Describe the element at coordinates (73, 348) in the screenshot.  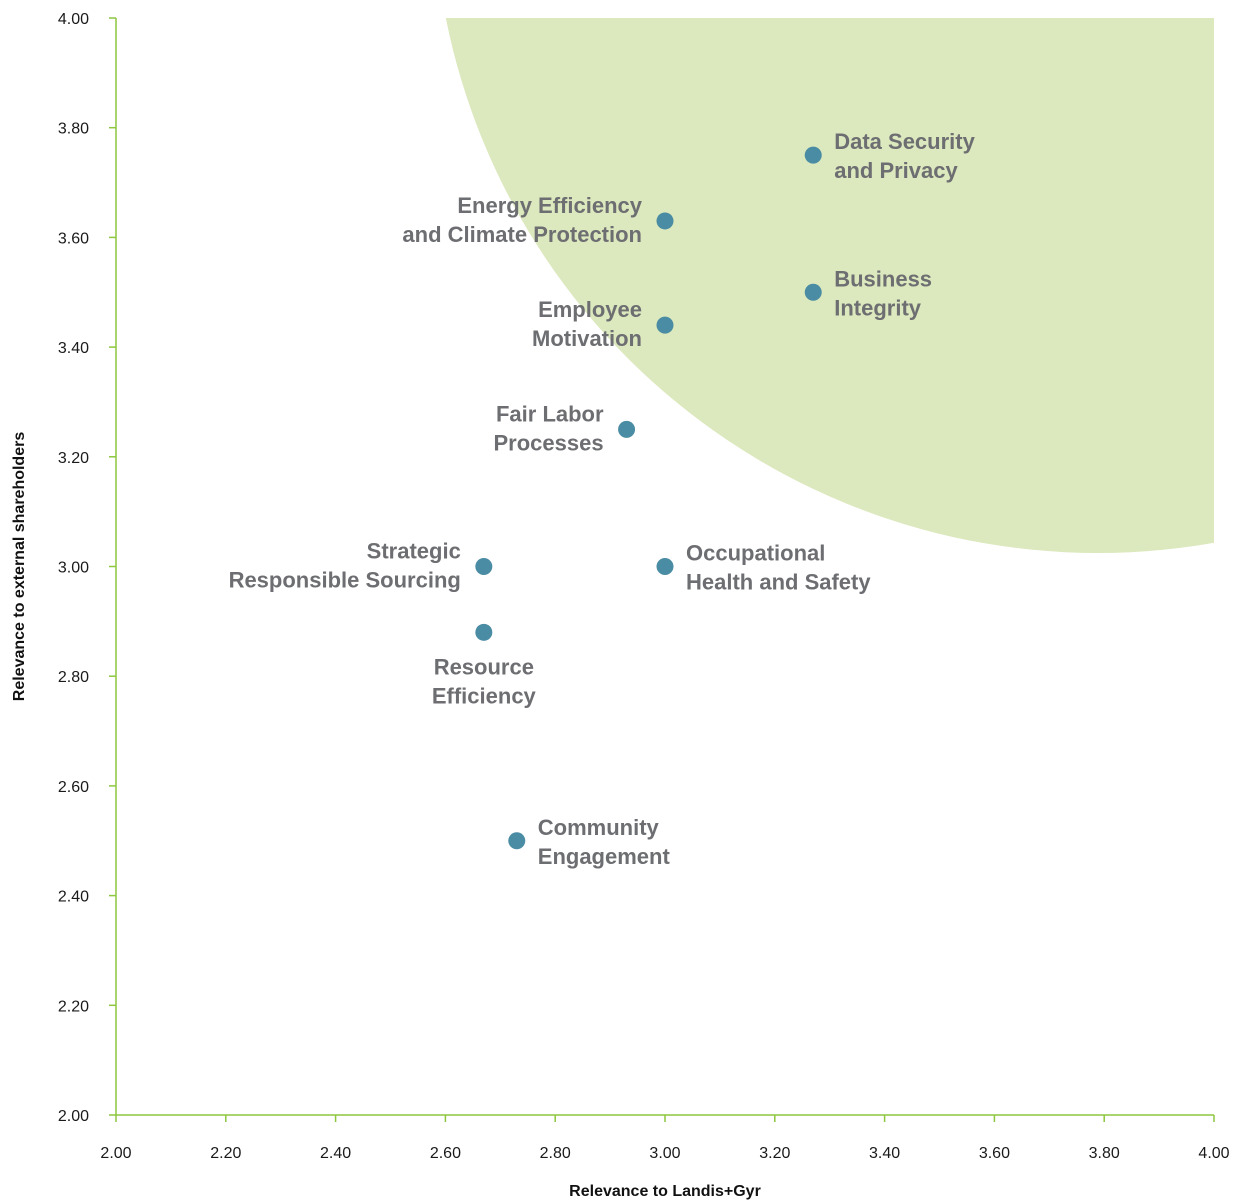
I see `y-tick-label: 3.40` at that location.